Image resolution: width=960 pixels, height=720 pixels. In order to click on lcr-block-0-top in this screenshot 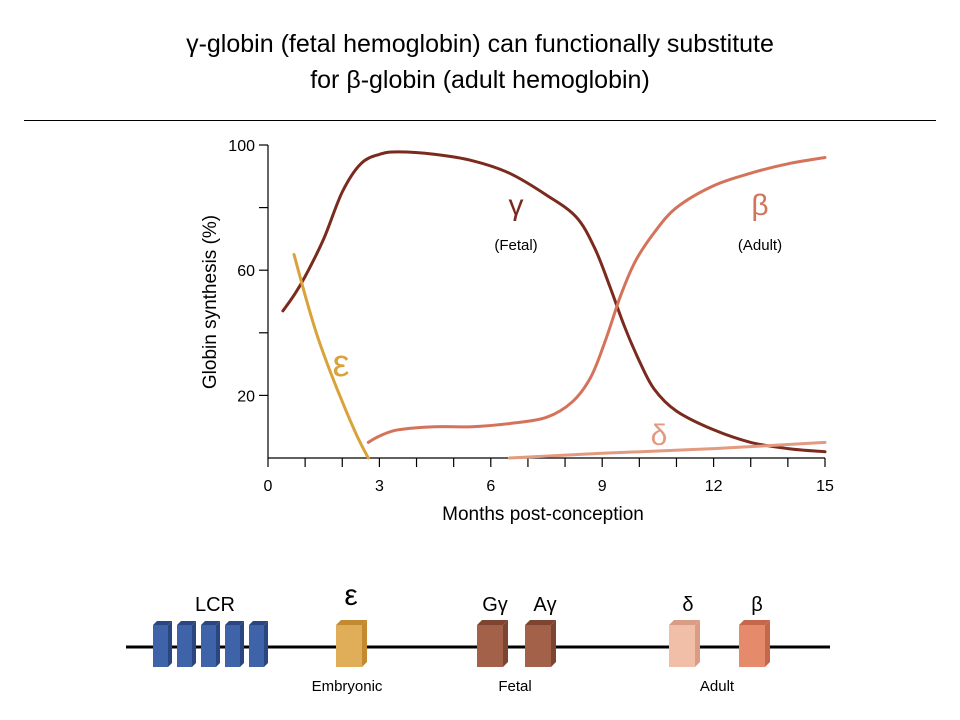, I will do `click(162, 623)`.